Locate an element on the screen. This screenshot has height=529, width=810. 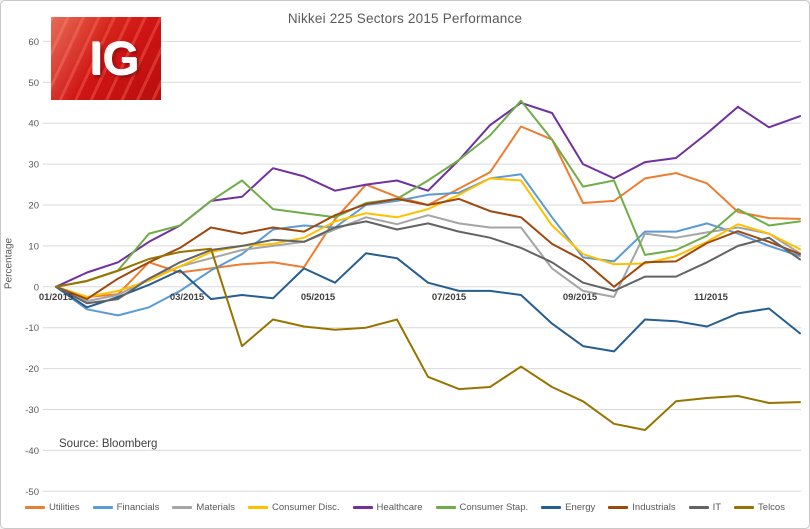
legend-item-healthcare: Healthcare is located at coordinates (387, 507).